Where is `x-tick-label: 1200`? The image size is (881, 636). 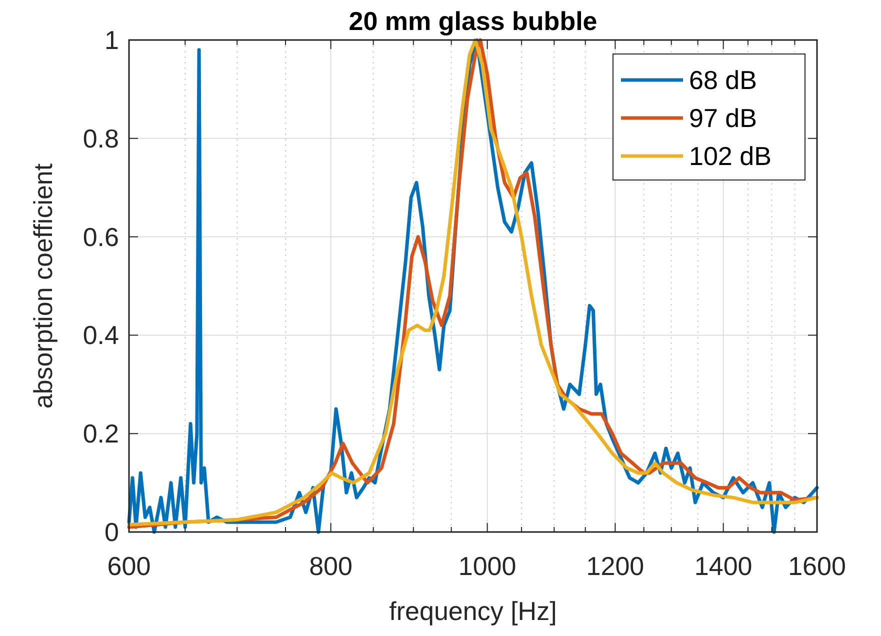
x-tick-label: 1200 is located at coordinates (615, 566).